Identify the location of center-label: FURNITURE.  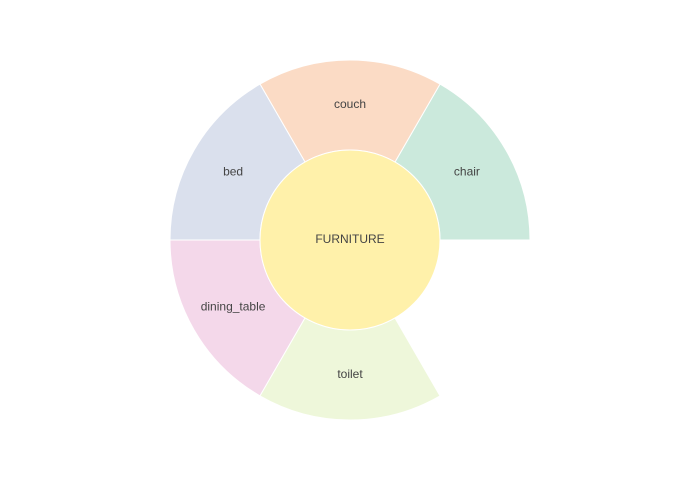
(349, 239).